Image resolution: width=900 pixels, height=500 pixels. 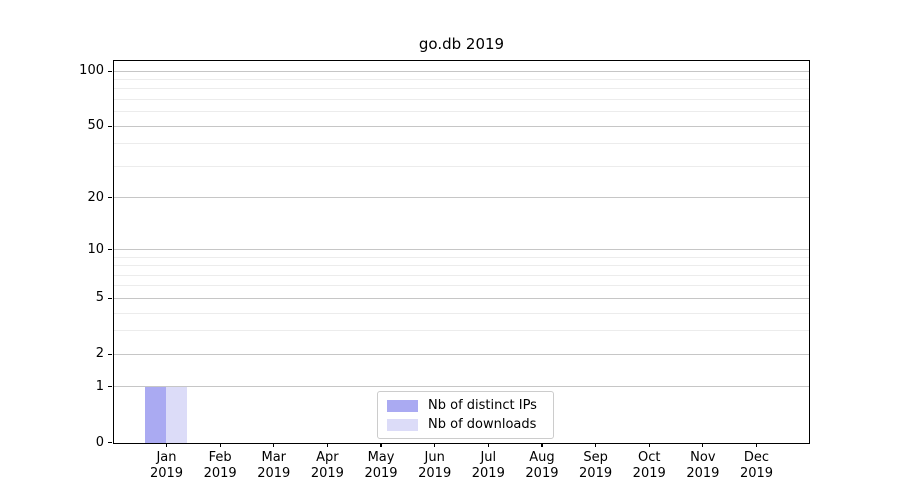 What do you see at coordinates (166, 465) in the screenshot?
I see `x-tick-label-jan: Jan 2019` at bounding box center [166, 465].